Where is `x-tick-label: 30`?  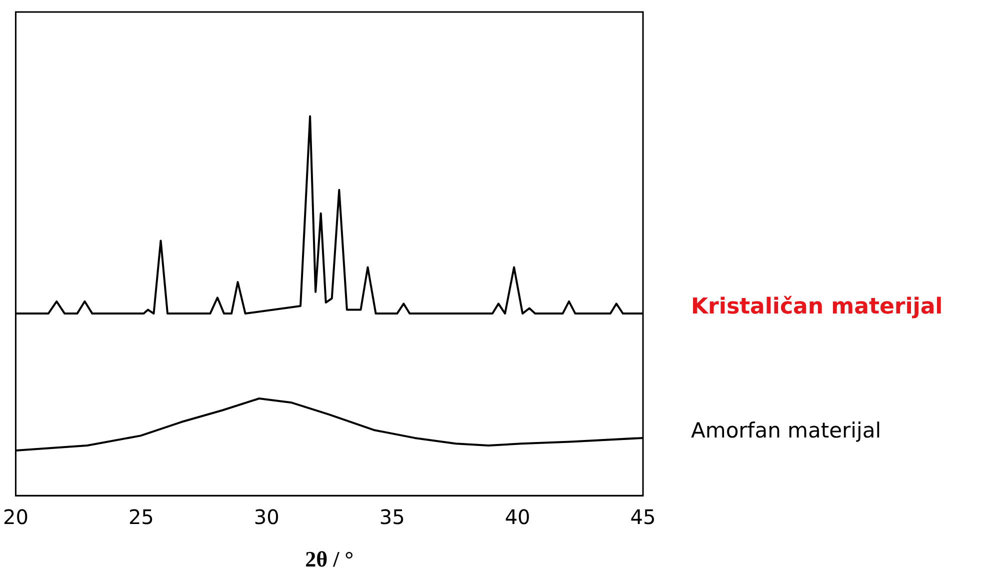
x-tick-label: 30 is located at coordinates (267, 516).